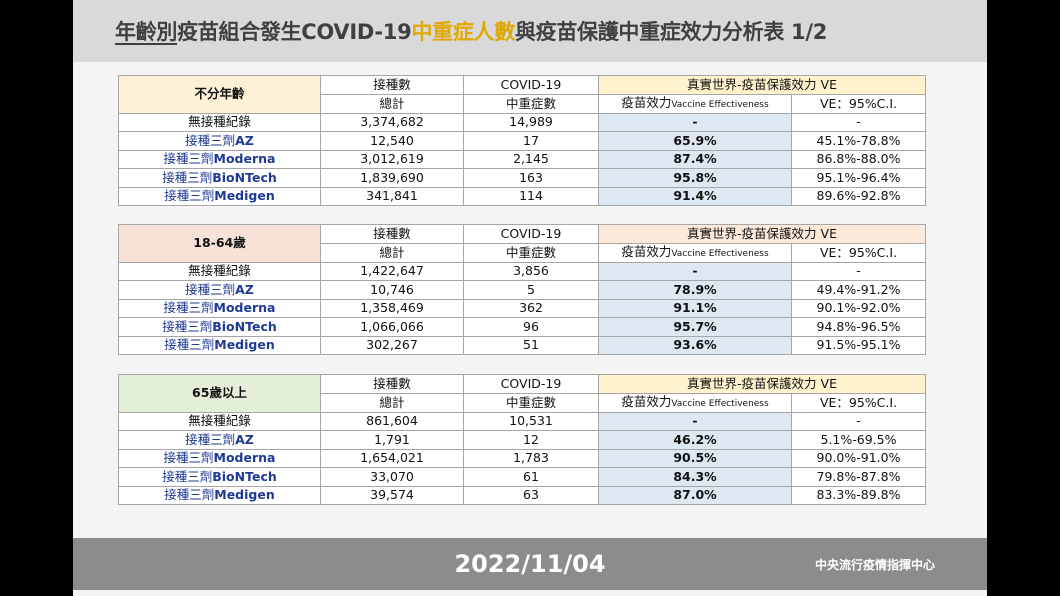  Describe the element at coordinates (146, 32) in the screenshot. I see `title-part-1: 年齡別` at that location.